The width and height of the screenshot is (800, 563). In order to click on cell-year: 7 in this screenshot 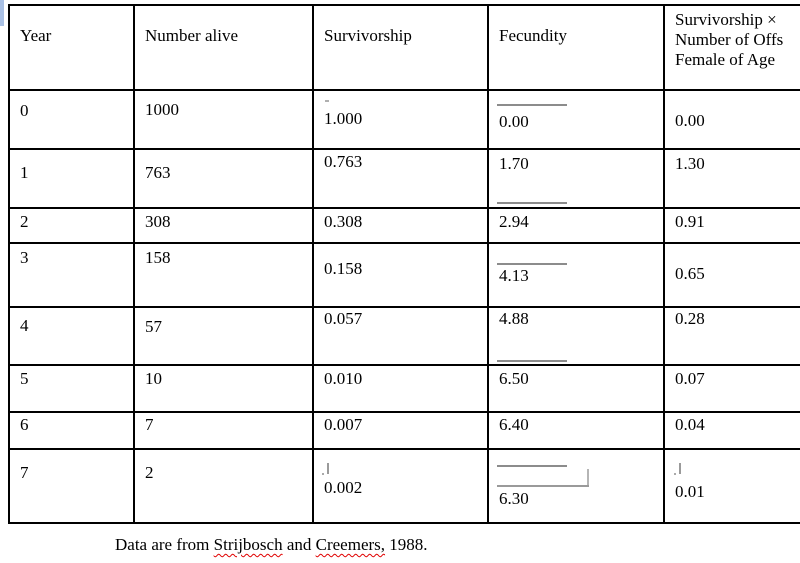, I will do `click(71, 486)`.